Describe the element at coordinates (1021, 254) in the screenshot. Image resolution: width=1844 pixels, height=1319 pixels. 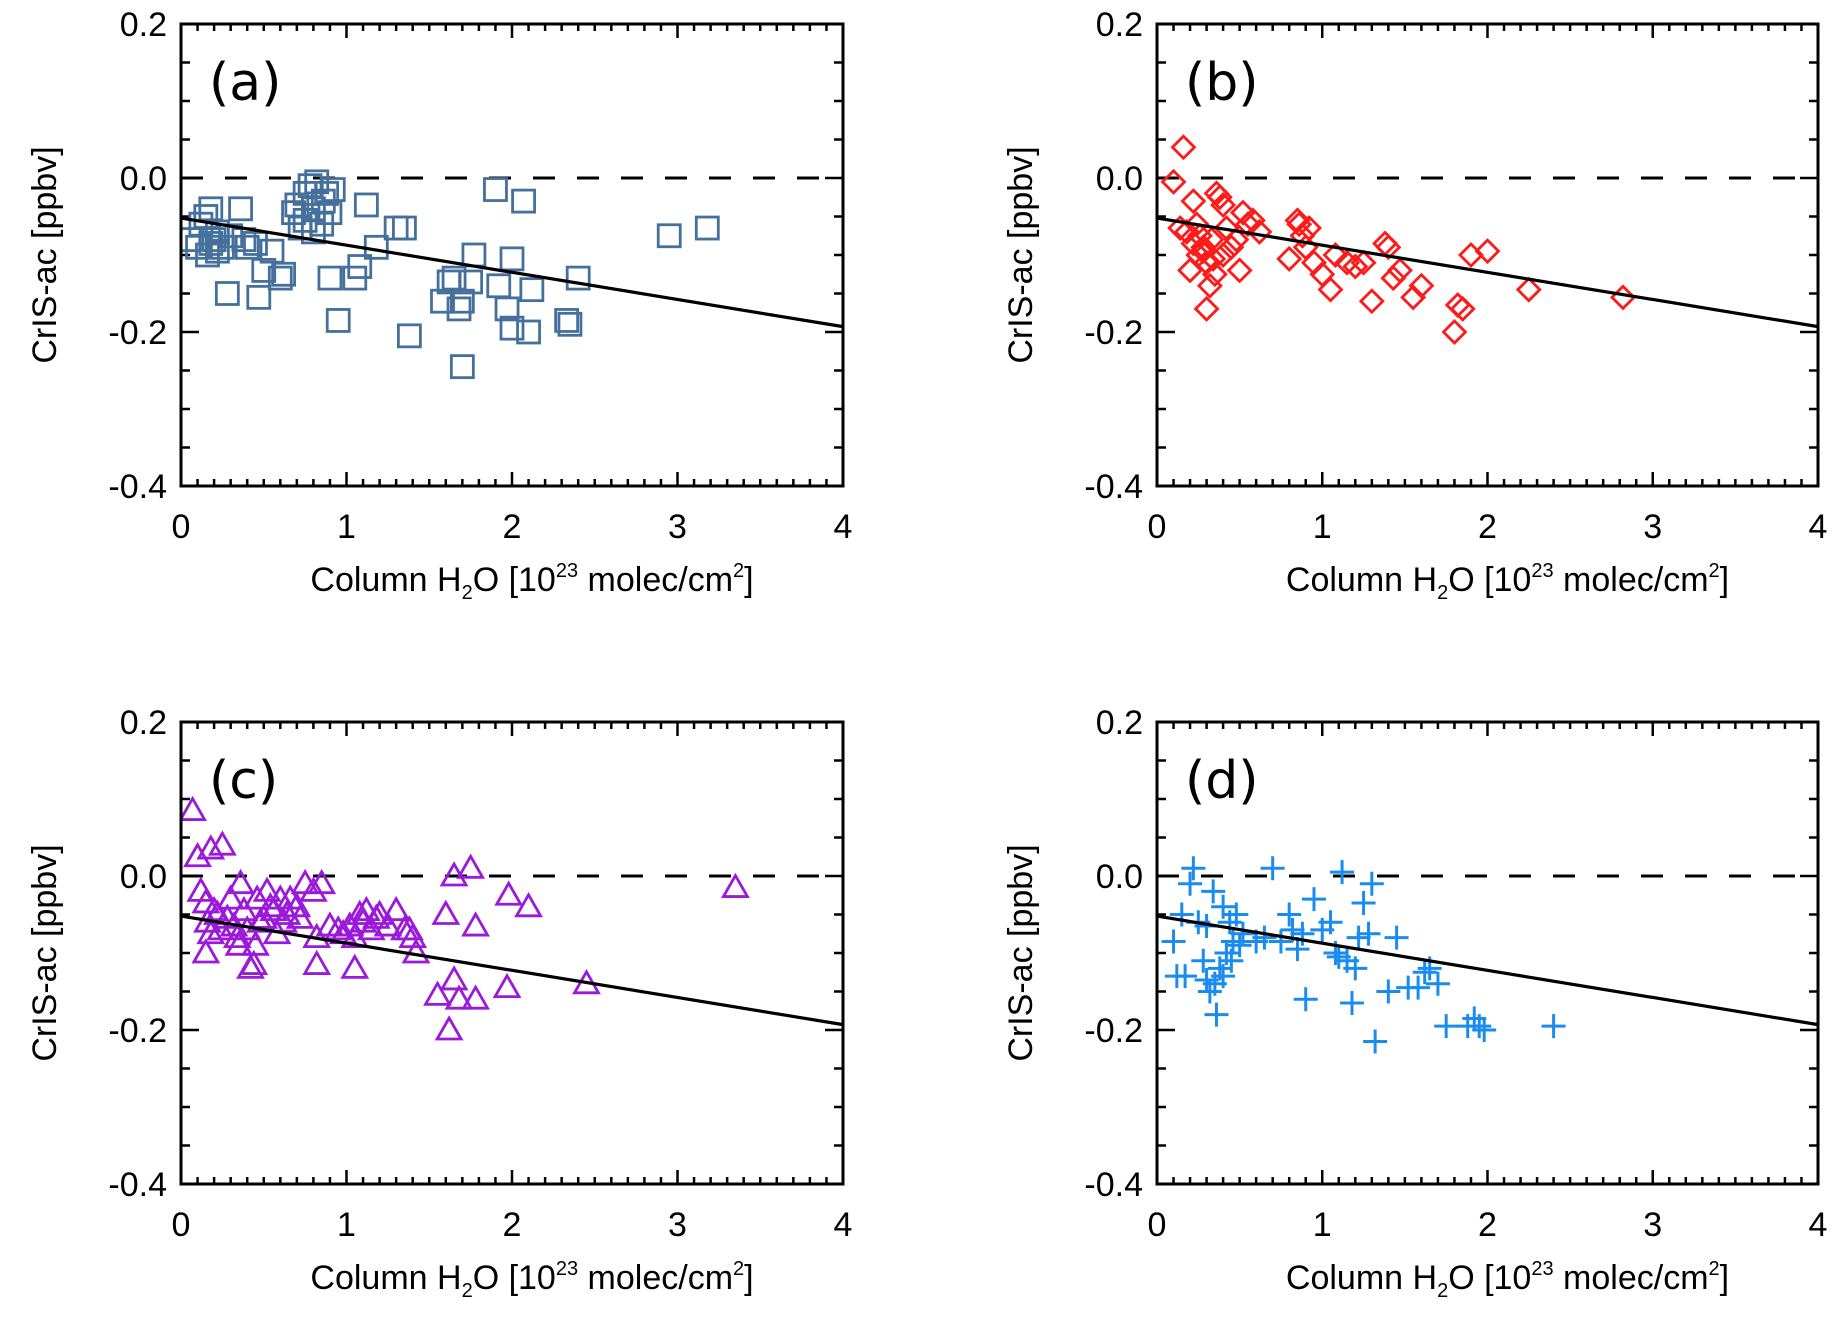
I see `y-axis-title: CrIS-ac [ppbv]` at that location.